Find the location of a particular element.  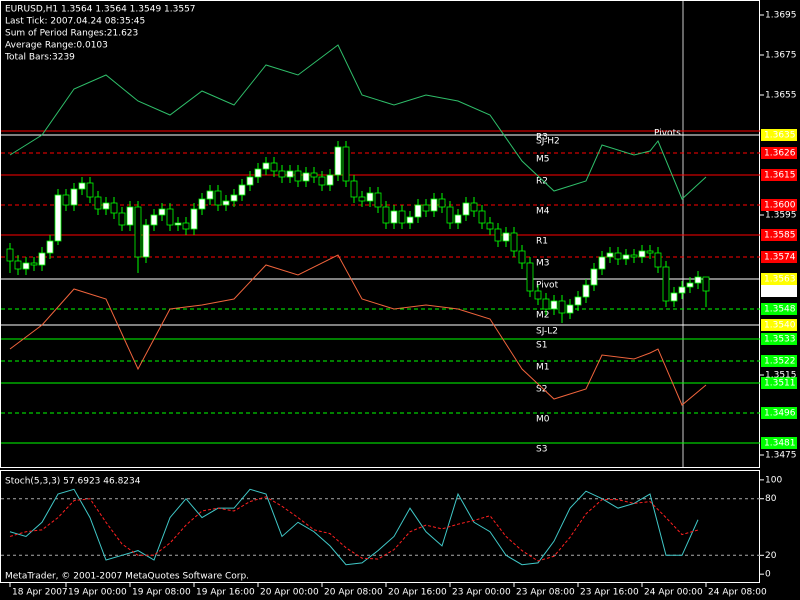

x-tick-label: 20 Apr 00:00 is located at coordinates (289, 593).